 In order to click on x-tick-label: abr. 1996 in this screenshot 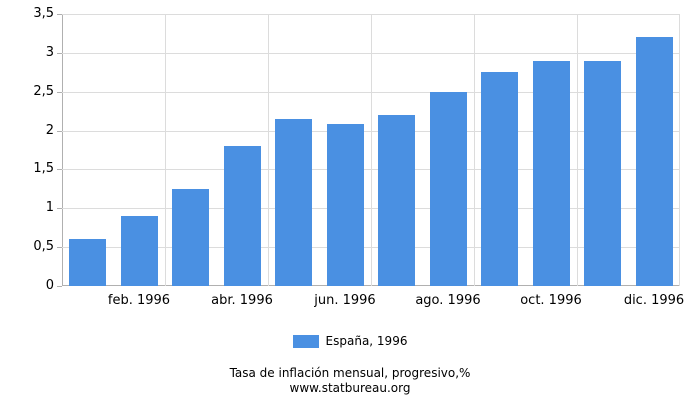, I will do `click(242, 300)`.